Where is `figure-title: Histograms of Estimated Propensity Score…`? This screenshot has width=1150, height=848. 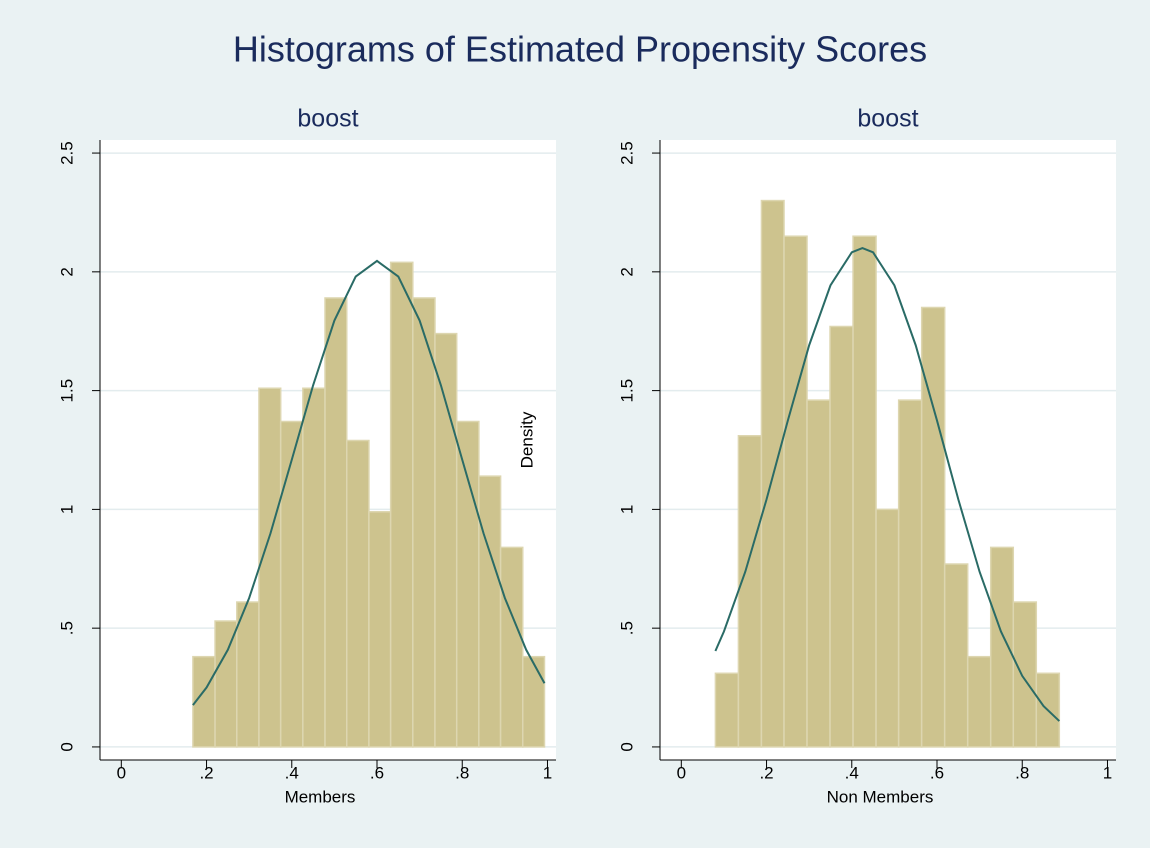 figure-title: Histograms of Estimated Propensity Score… is located at coordinates (580, 49).